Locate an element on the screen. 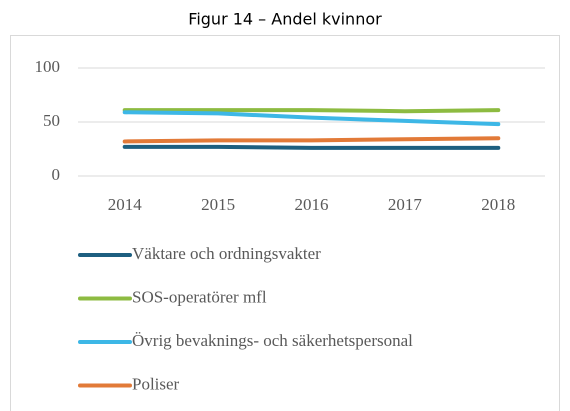 The image size is (570, 411). legend-label: SOS-operatörer mfl is located at coordinates (199, 296).